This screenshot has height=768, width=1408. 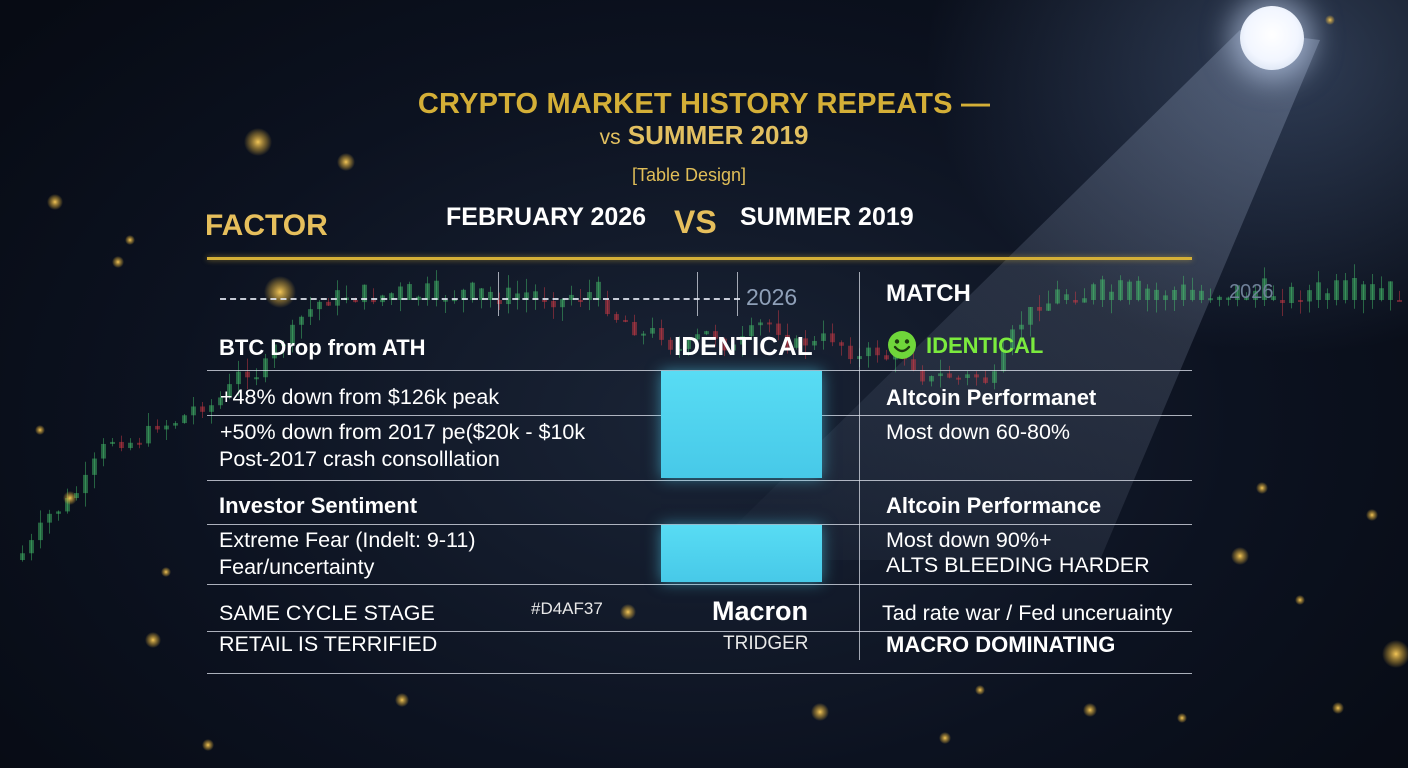 What do you see at coordinates (699, 584) in the screenshot?
I see `row-divider` at bounding box center [699, 584].